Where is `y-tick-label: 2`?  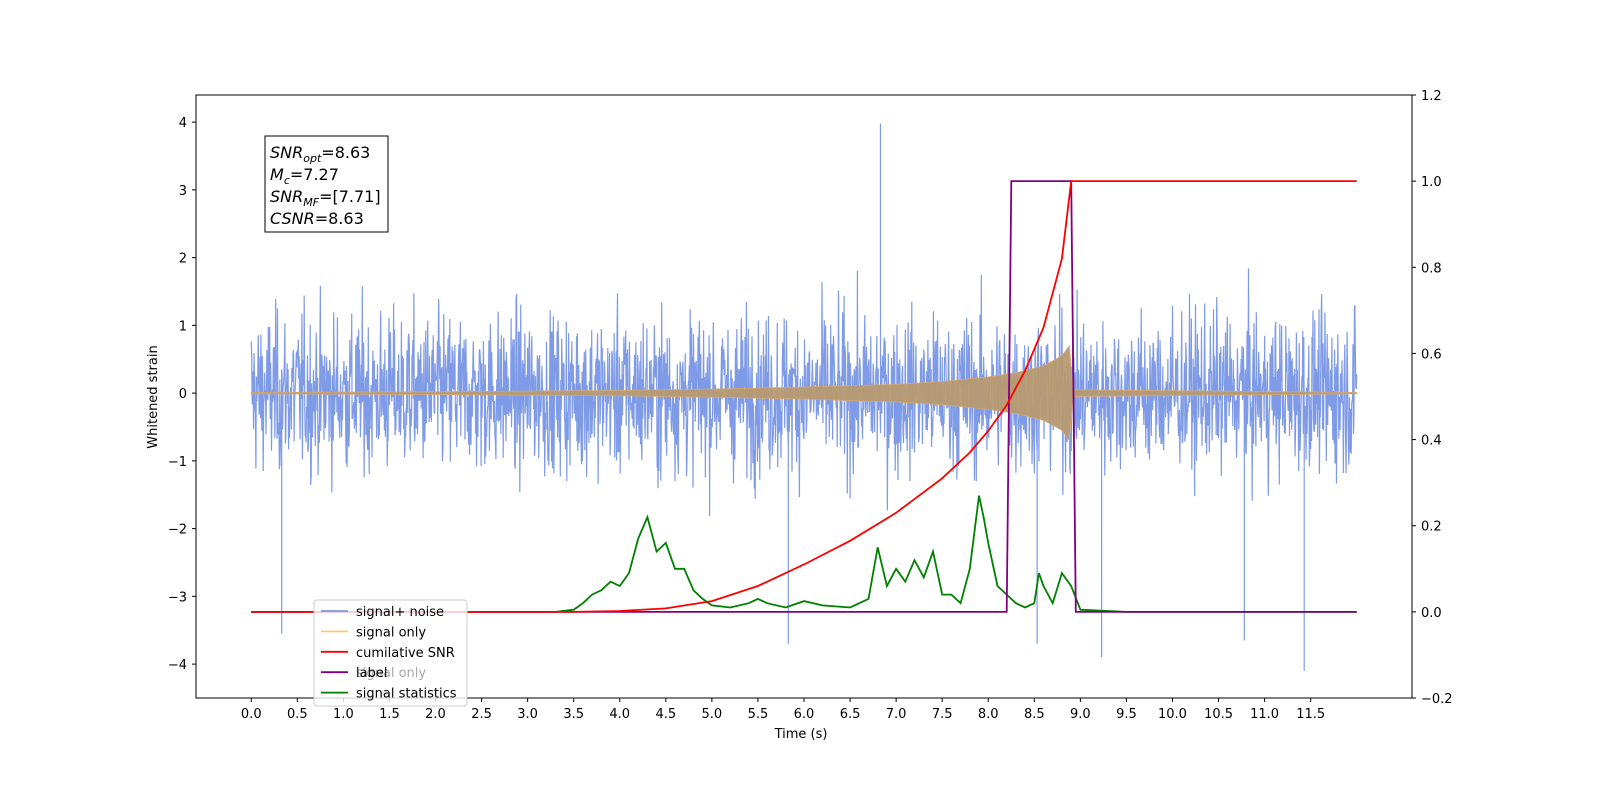 y-tick-label: 2 is located at coordinates (183, 259).